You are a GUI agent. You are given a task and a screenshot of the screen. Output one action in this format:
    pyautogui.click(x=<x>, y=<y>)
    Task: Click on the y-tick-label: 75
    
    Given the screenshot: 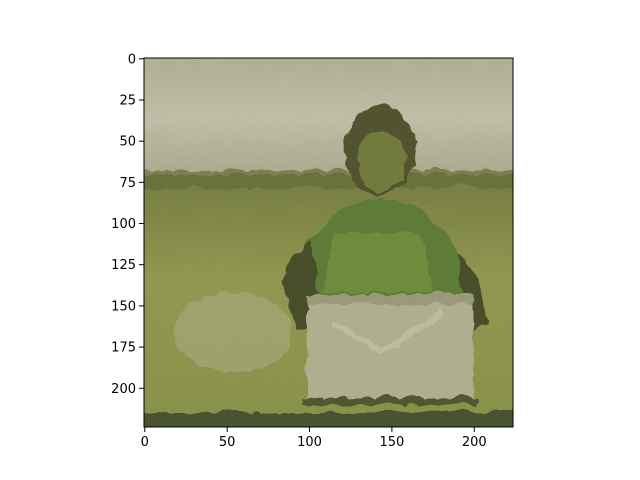 What is the action you would take?
    pyautogui.click(x=127, y=183)
    